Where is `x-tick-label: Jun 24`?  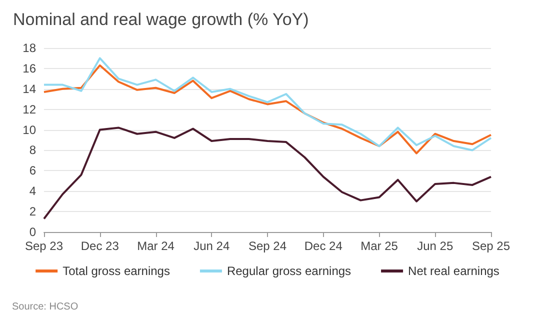
x-tick-label: Jun 24 is located at coordinates (212, 246).